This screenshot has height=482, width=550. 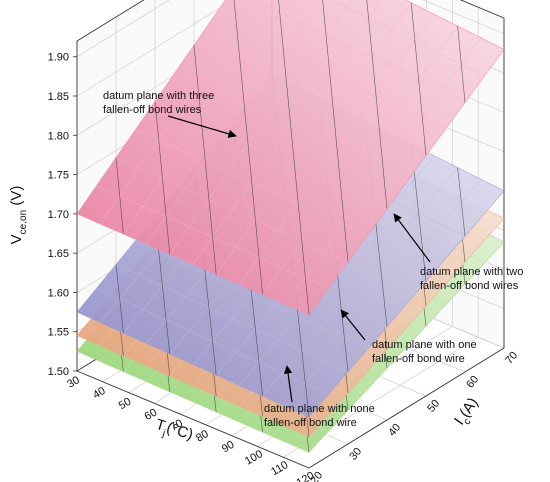 What do you see at coordinates (279, 468) in the screenshot?
I see `tj-tick-label: 110` at bounding box center [279, 468].